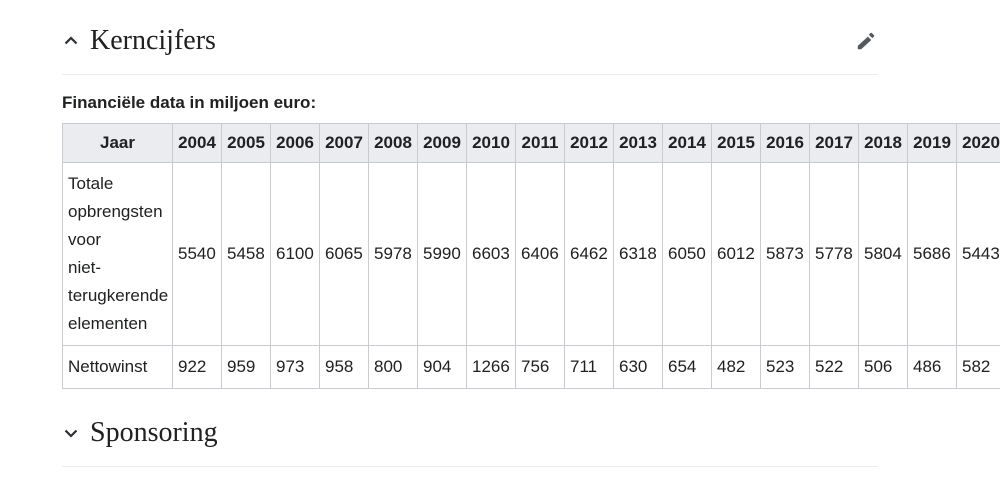  What do you see at coordinates (978, 254) in the screenshot?
I see `table-cell-value: 5443` at bounding box center [978, 254].